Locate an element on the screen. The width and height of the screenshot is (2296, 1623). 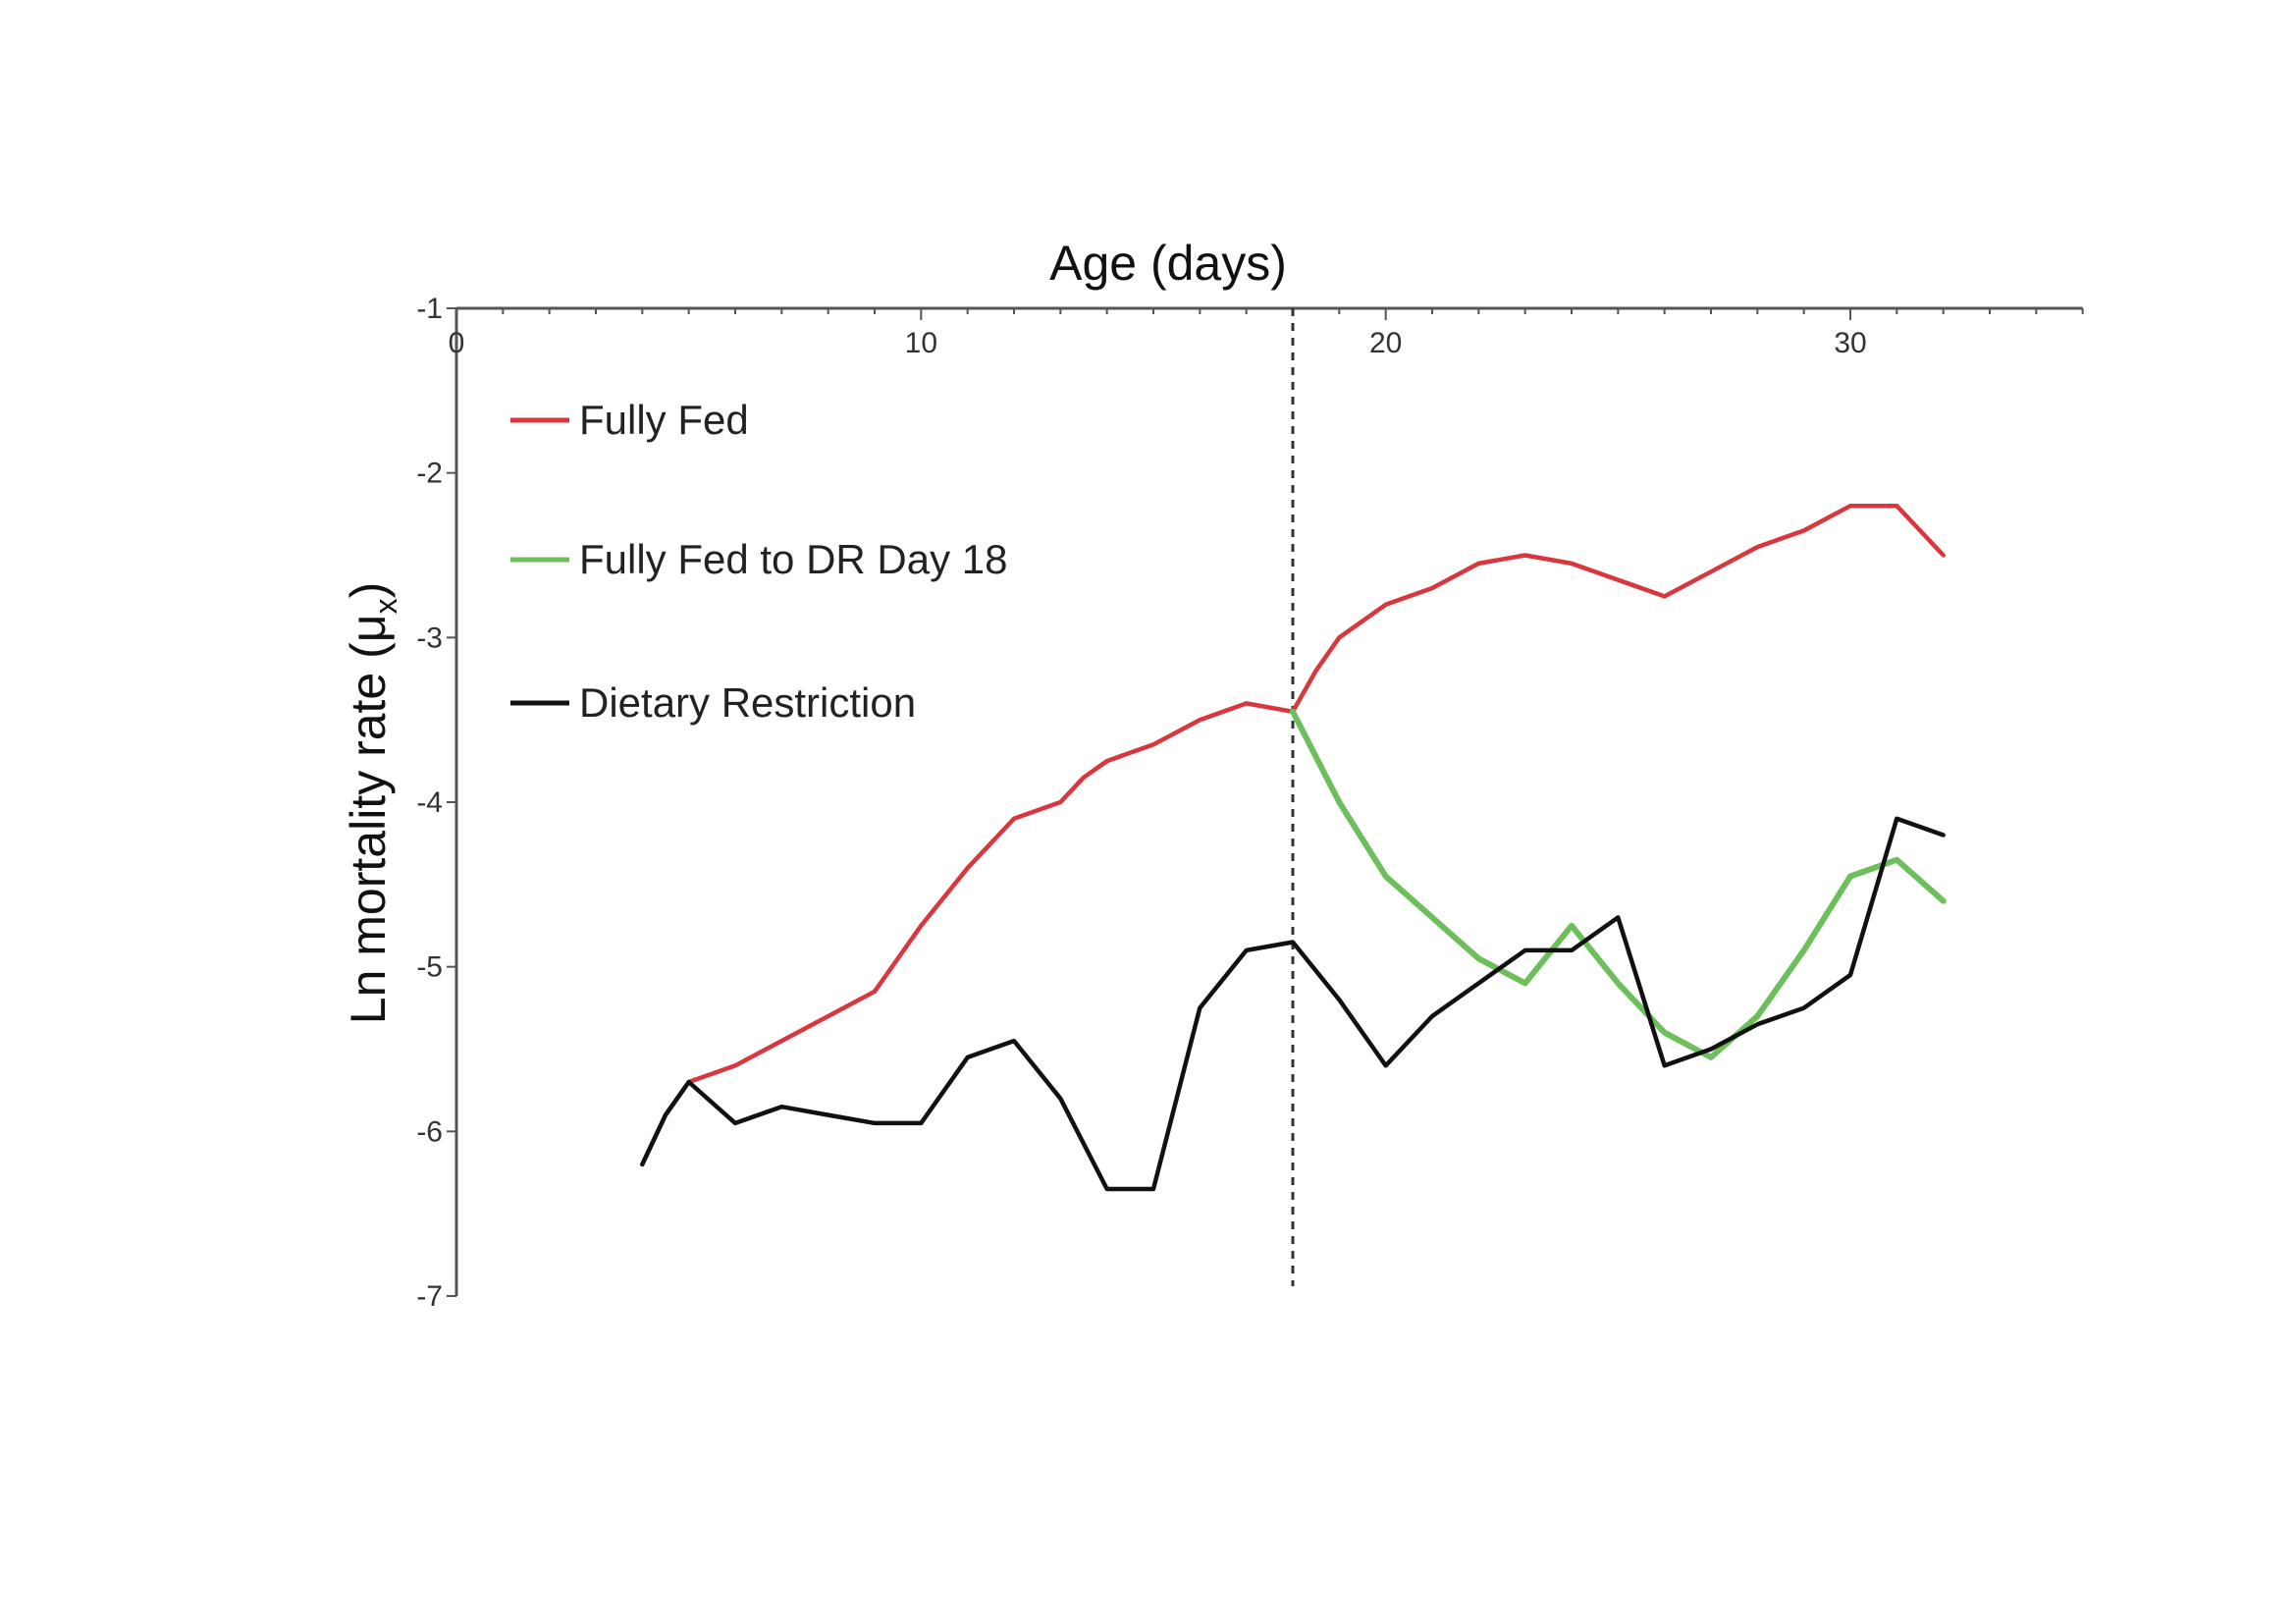
x-tick-label: 10 is located at coordinates (921, 343).